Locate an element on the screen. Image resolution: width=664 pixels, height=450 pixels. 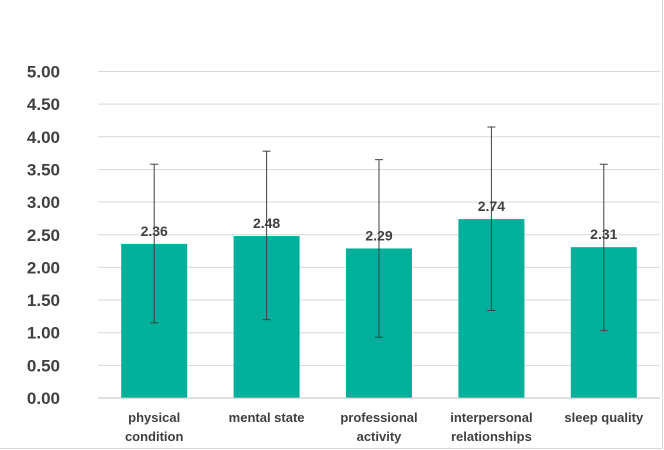
y-tick-label: 0.00 is located at coordinates (43, 398).